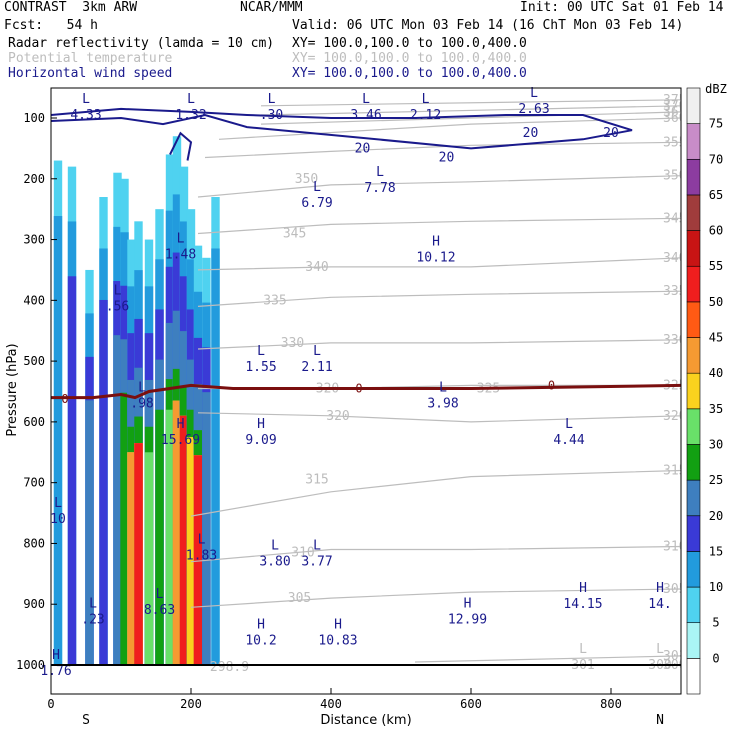 The width and height of the screenshot is (740, 740). Describe the element at coordinates (181, 424) in the screenshot. I see `extremum-marker-14: H` at that location.